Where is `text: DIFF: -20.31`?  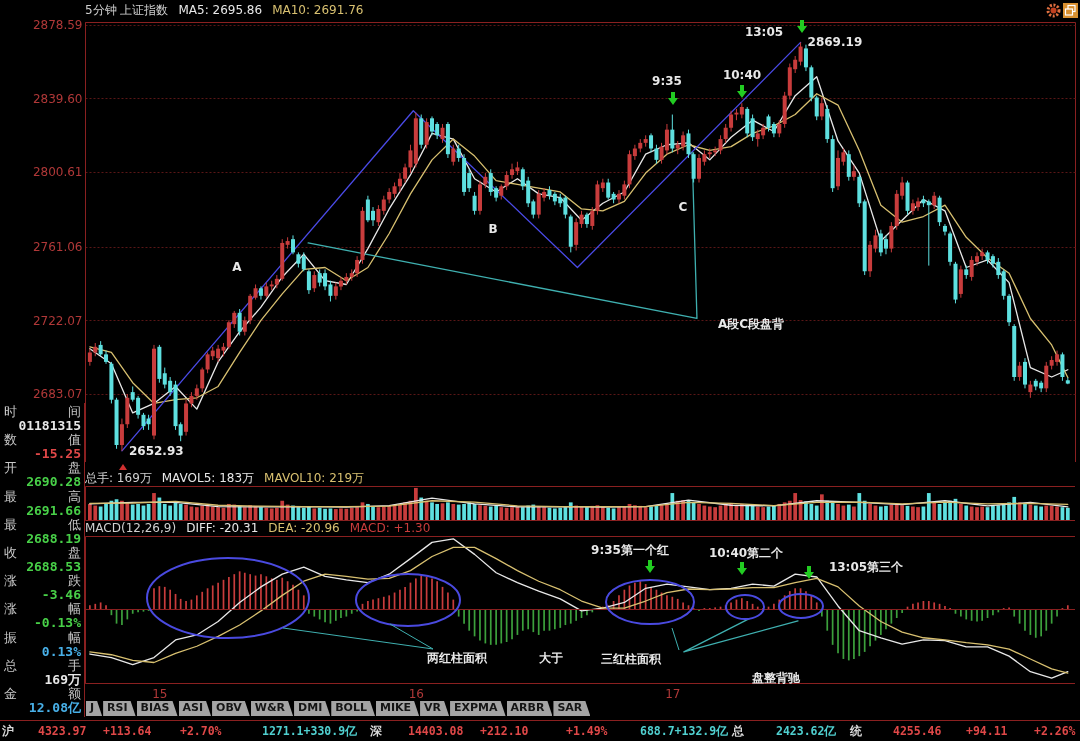
text: DIFF: -20.31 is located at coordinates (222, 528).